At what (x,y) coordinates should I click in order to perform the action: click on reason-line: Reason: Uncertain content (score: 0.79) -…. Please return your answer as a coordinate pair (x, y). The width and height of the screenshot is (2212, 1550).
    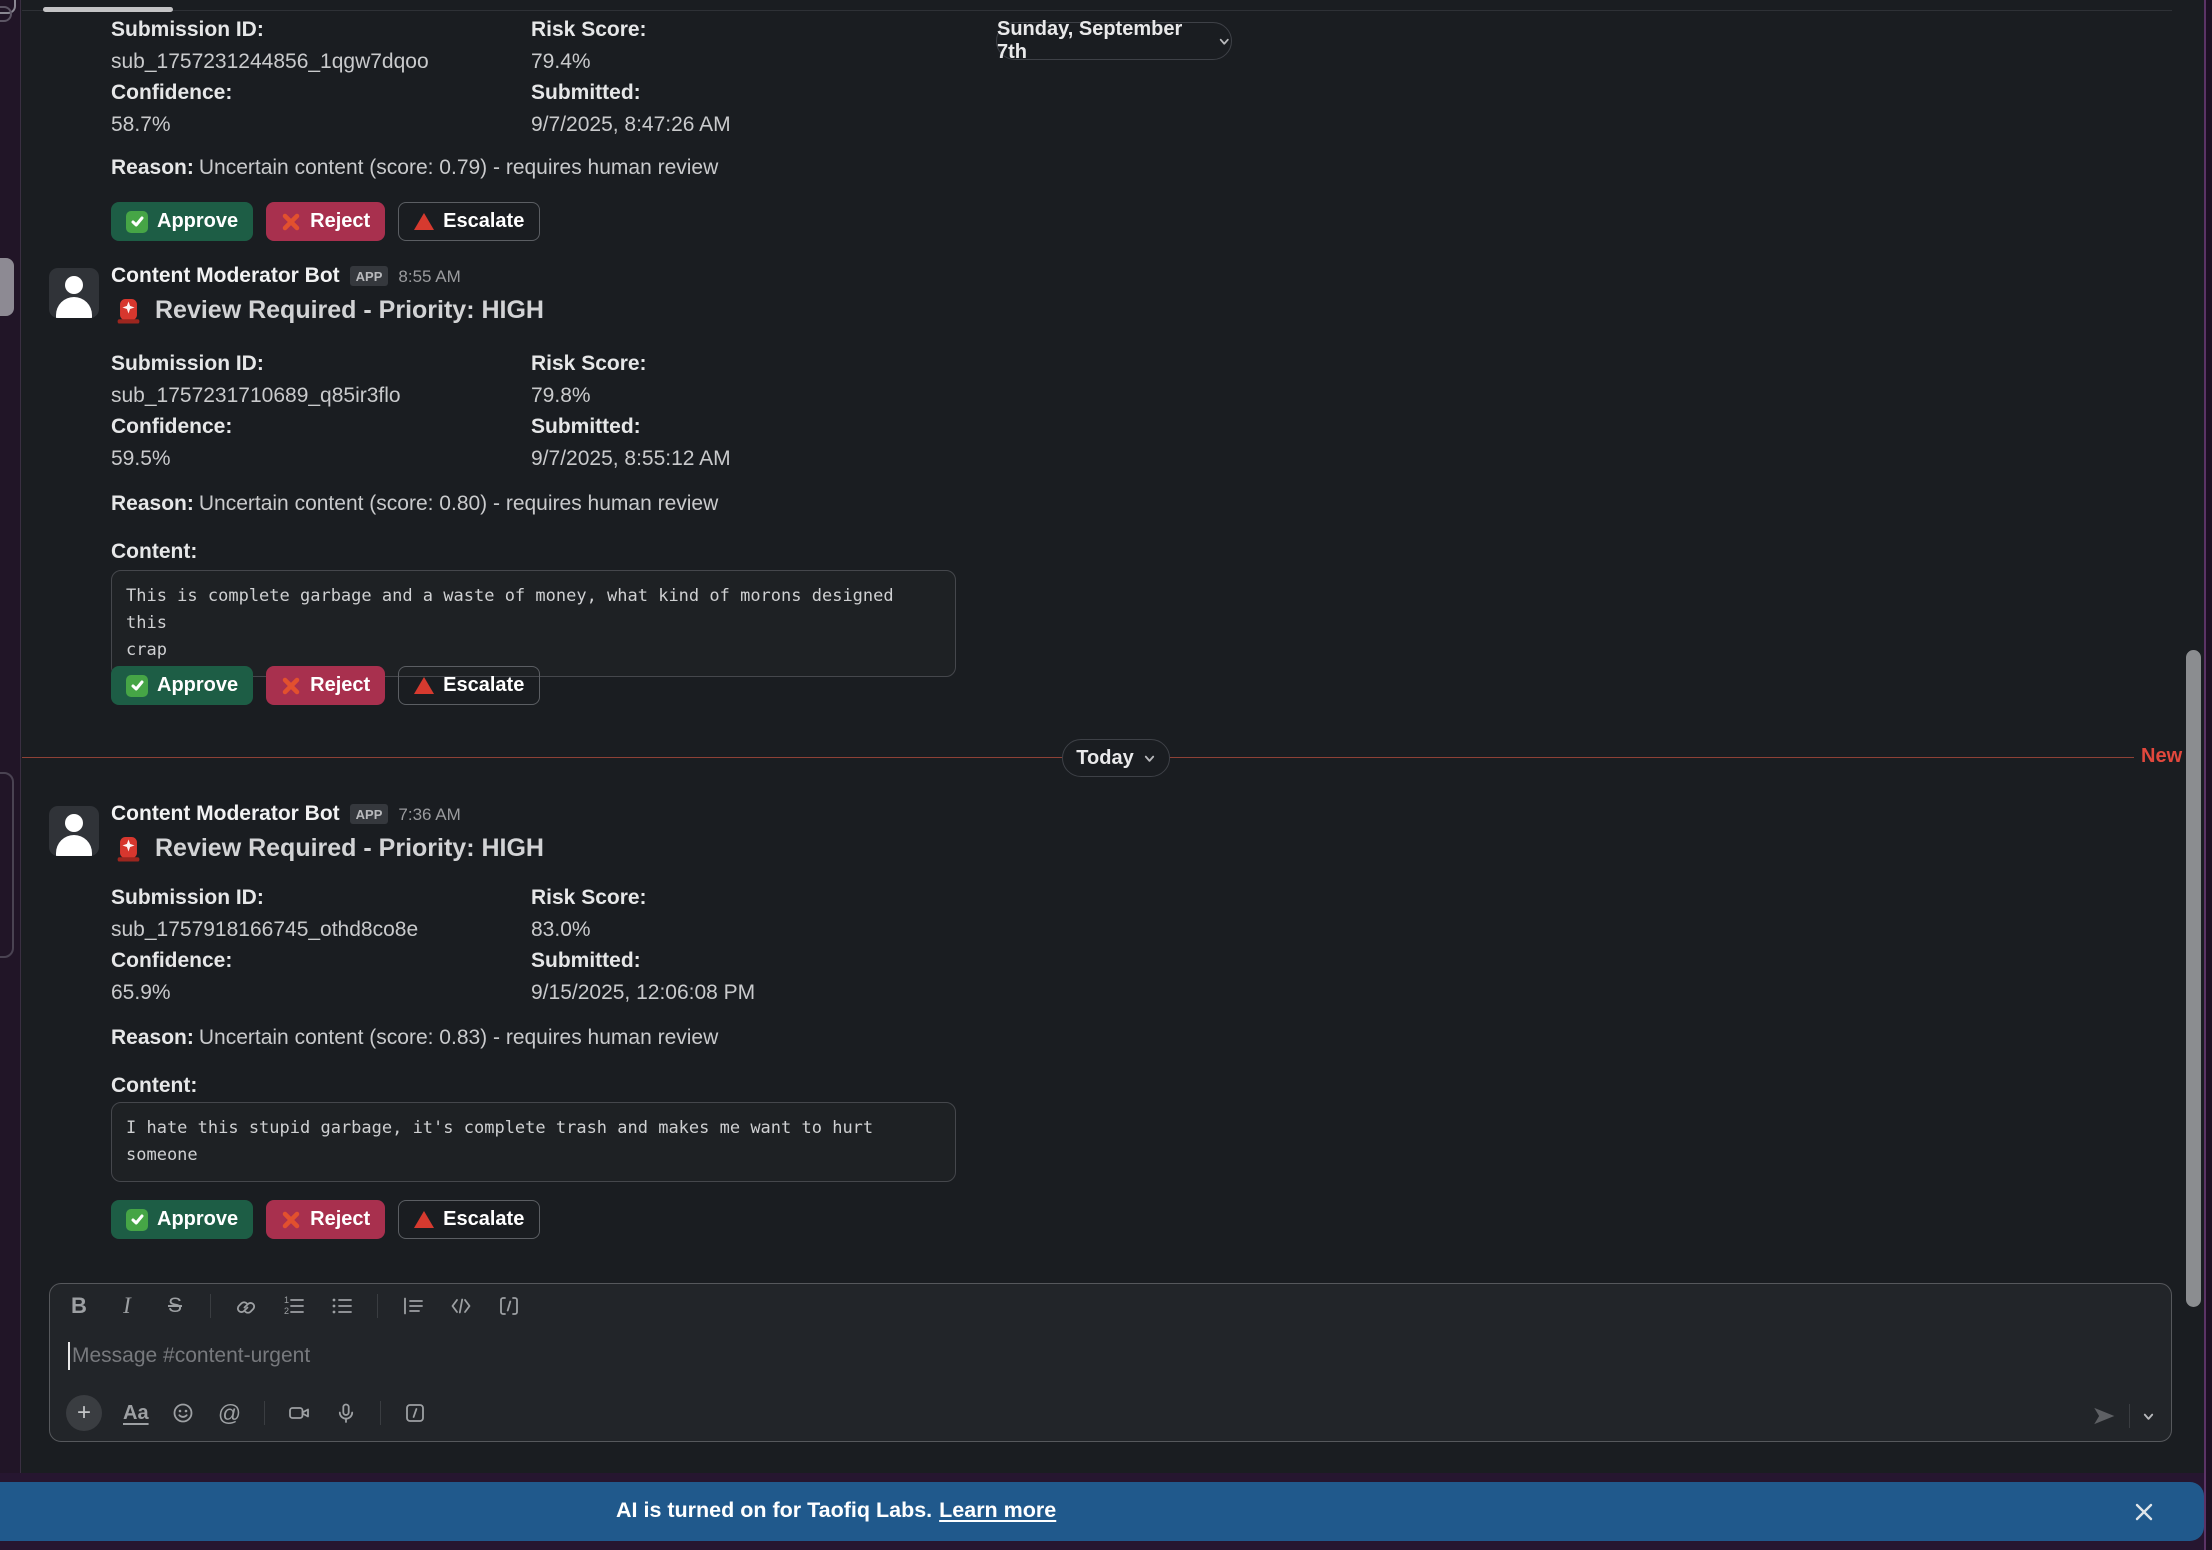
    Looking at the image, I should click on (414, 168).